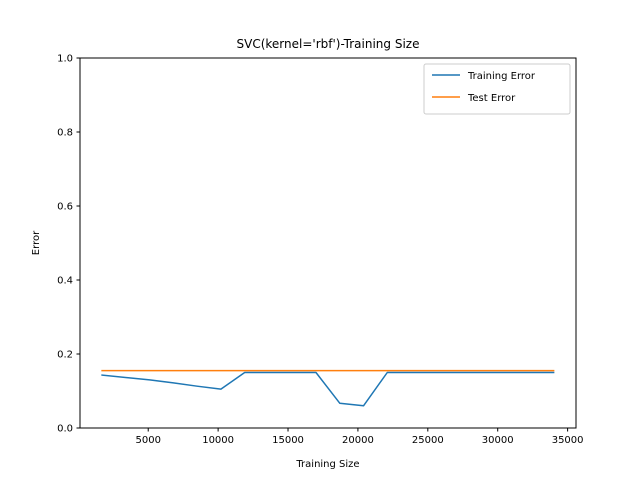 The image size is (640, 480). What do you see at coordinates (498, 440) in the screenshot?
I see `x-tick-label: 30000` at bounding box center [498, 440].